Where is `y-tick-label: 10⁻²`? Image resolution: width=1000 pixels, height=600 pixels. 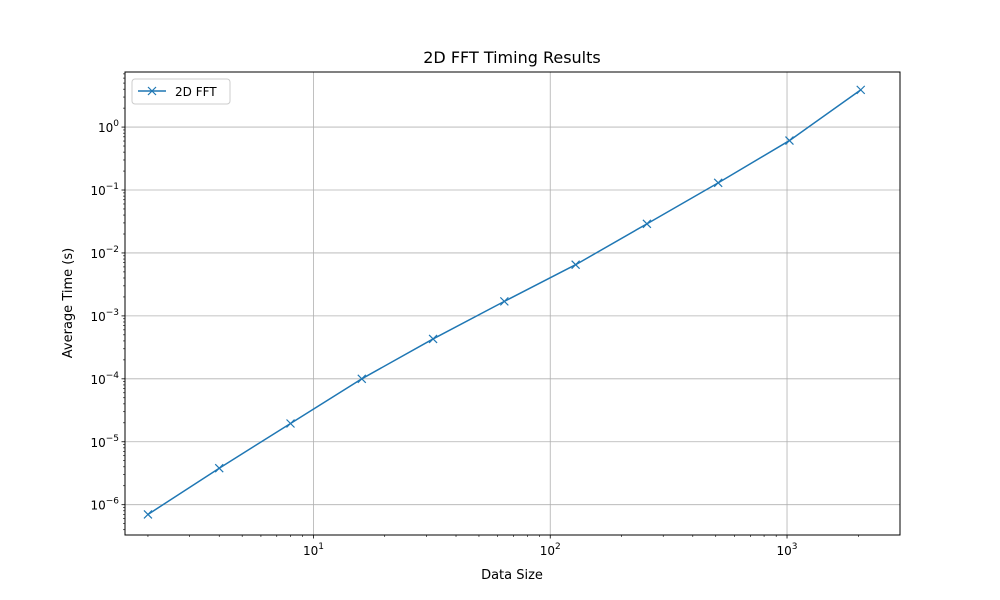 y-tick-label: 10⁻² is located at coordinates (104, 253).